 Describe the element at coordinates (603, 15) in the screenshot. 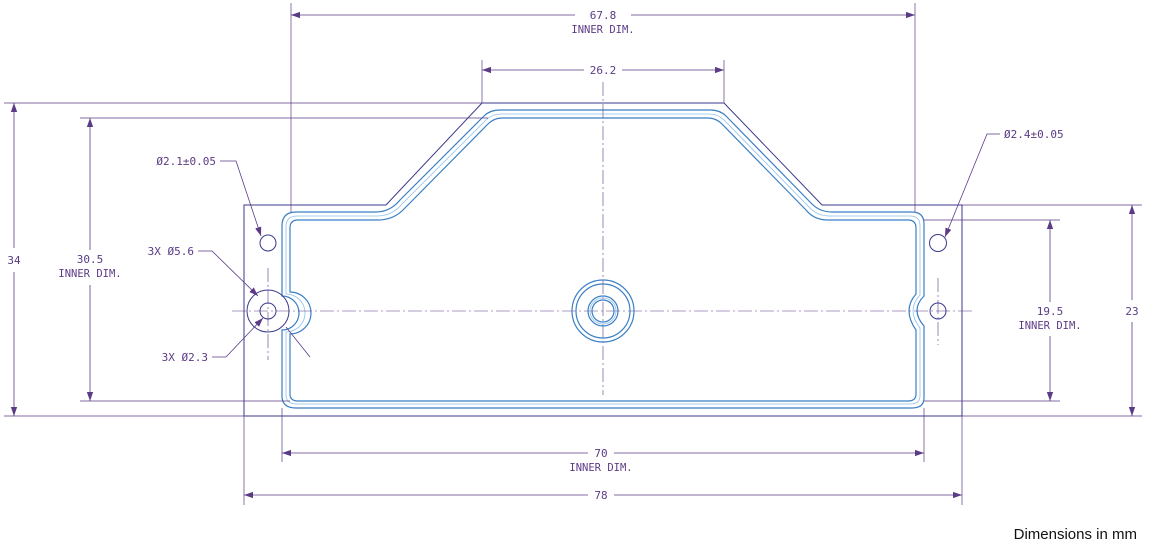

I see `dim-inner-width-top-value: 67.8` at that location.